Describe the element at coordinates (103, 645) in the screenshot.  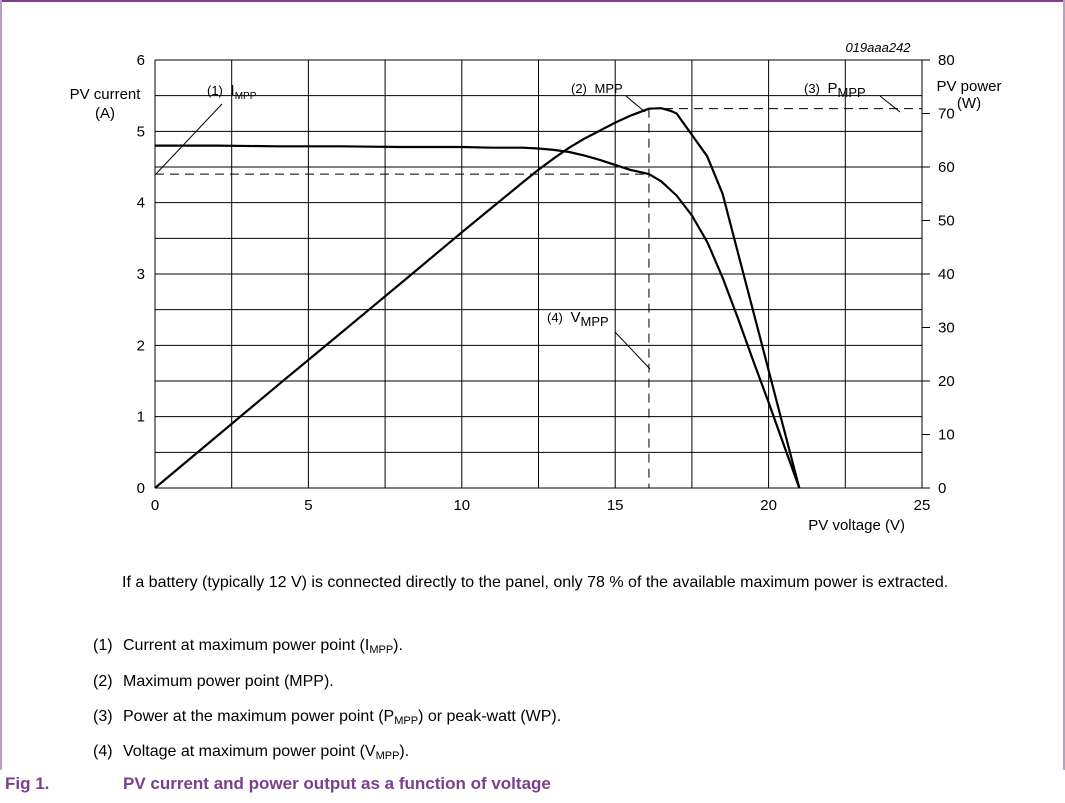
I see `legend-item-number: (1)` at that location.